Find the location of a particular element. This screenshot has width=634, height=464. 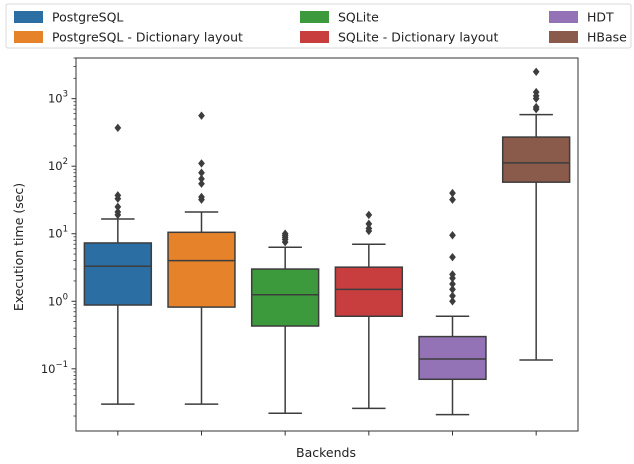

x-axis-label: Backends is located at coordinates (326, 452).